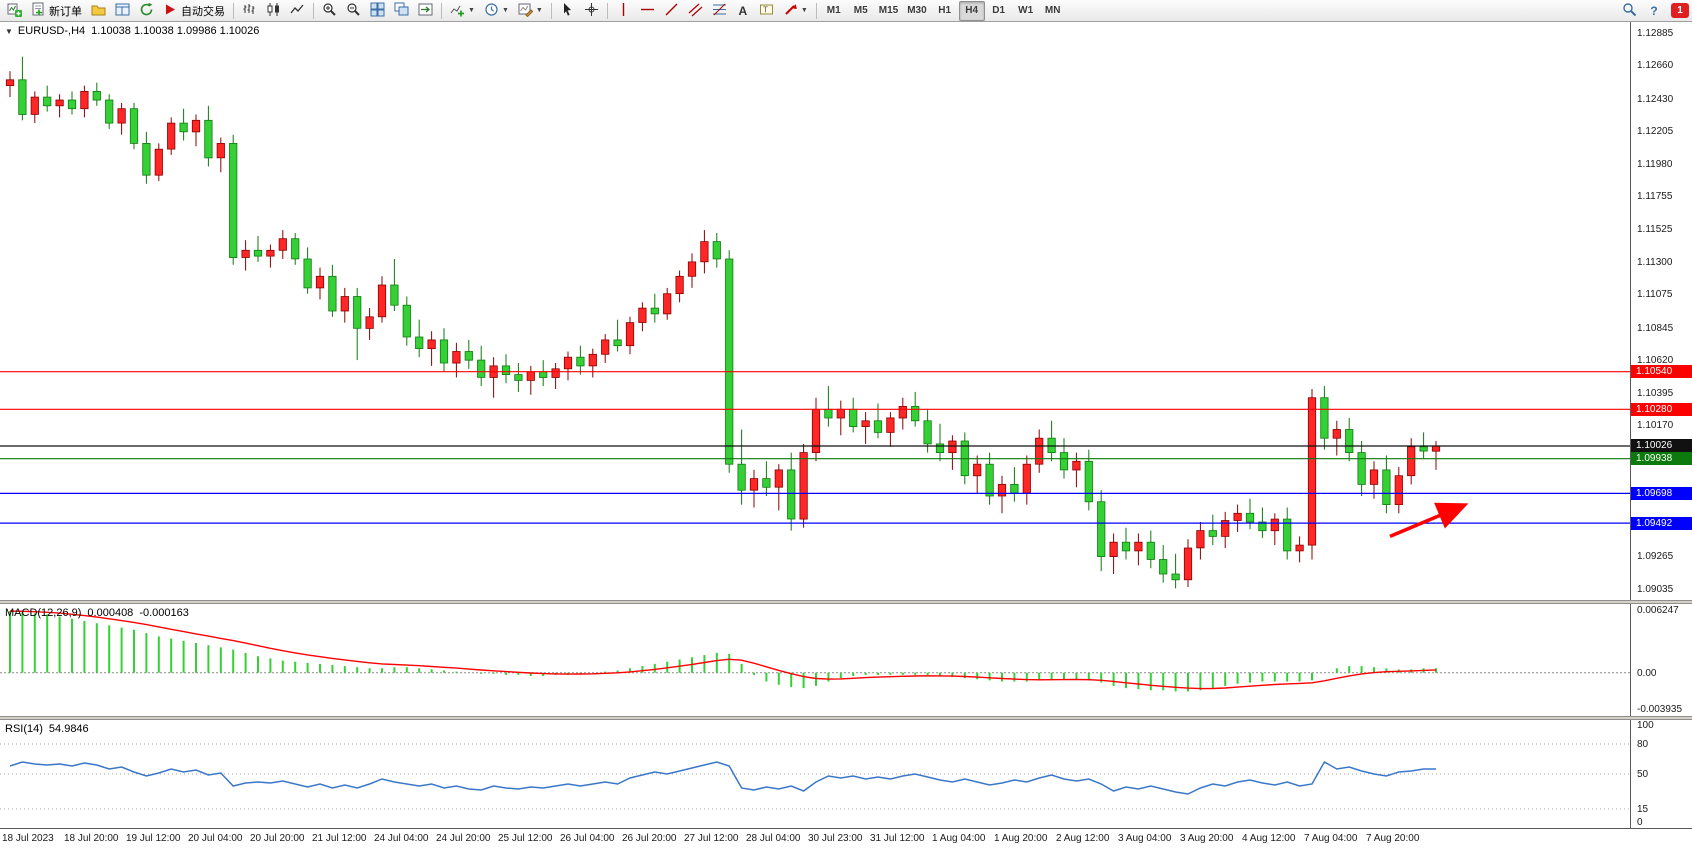 Image resolution: width=1692 pixels, height=850 pixels. I want to click on folder-icon, so click(98, 11).